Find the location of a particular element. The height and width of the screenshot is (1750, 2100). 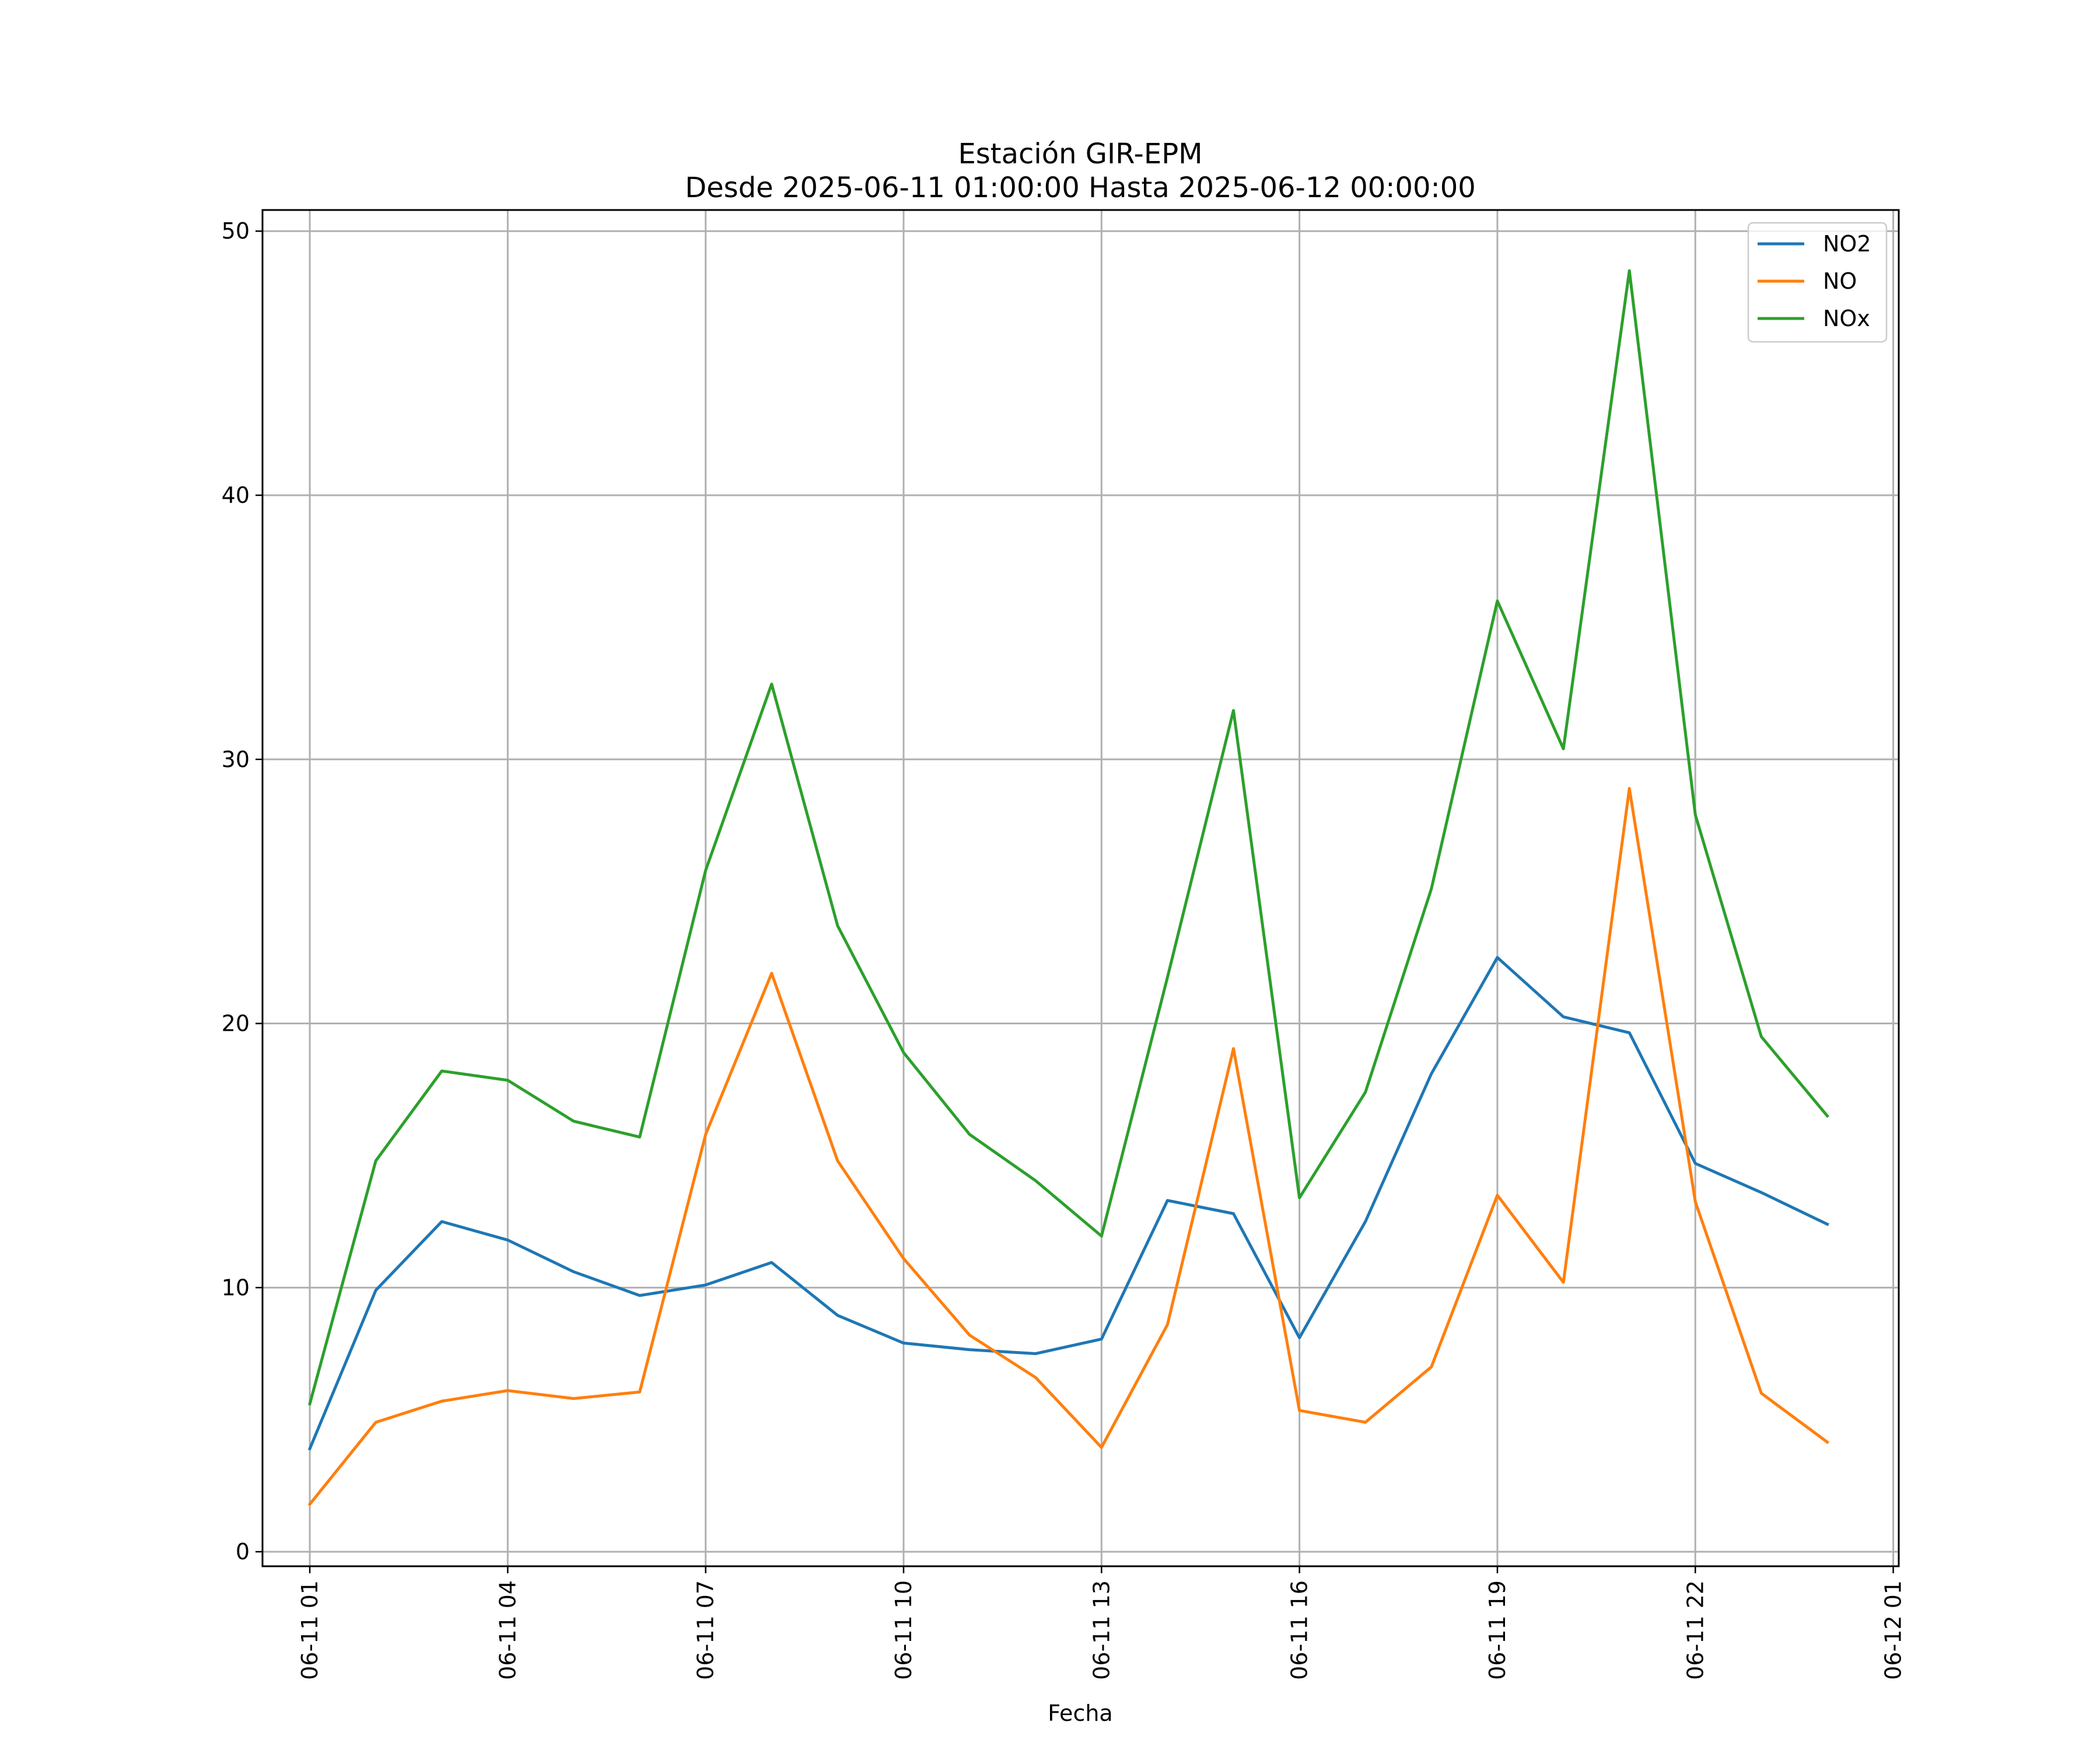

x-tick-label: 06-11 10 is located at coordinates (903, 1630).